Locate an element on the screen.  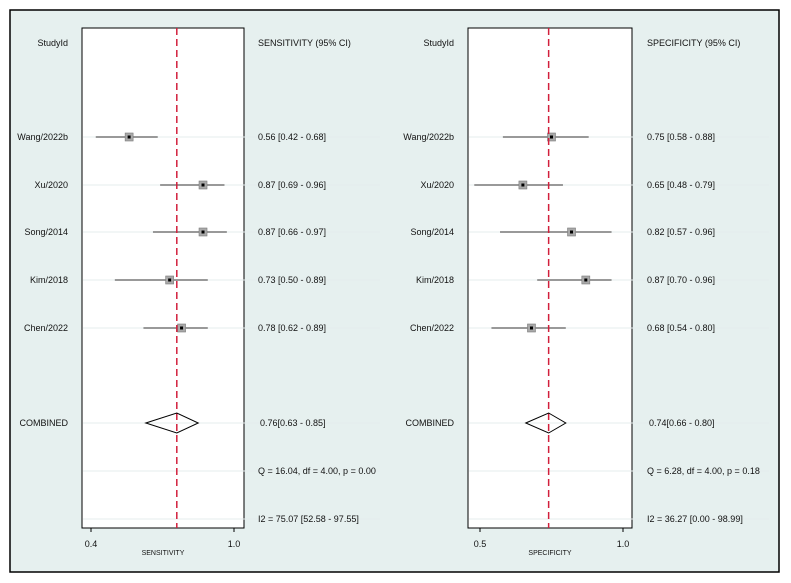
study-estimate-label: 0.56 [0.42 - 0.68] is located at coordinates (292, 137).